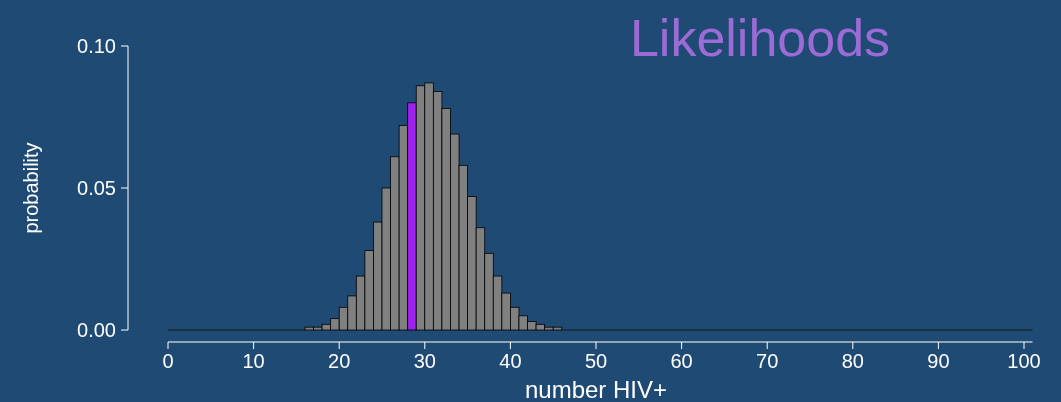 The height and width of the screenshot is (402, 1061). I want to click on y-tick-label: 0.10, so click(96, 46).